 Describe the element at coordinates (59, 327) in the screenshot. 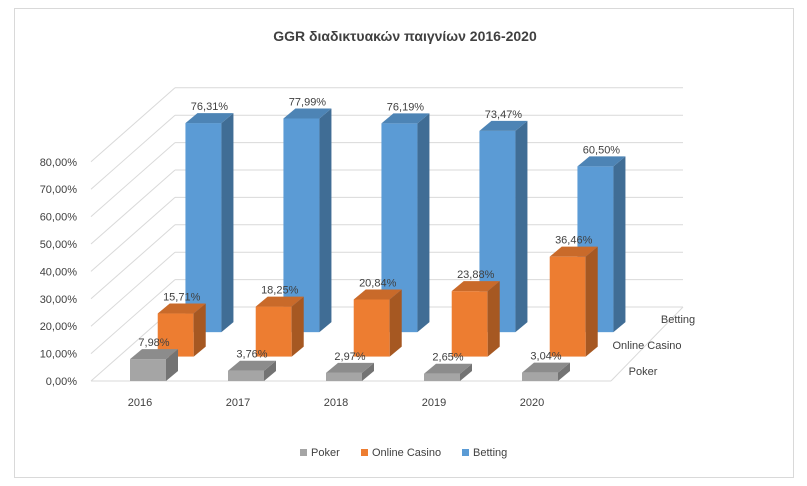

I see `y-tick-label: 20,00%` at that location.